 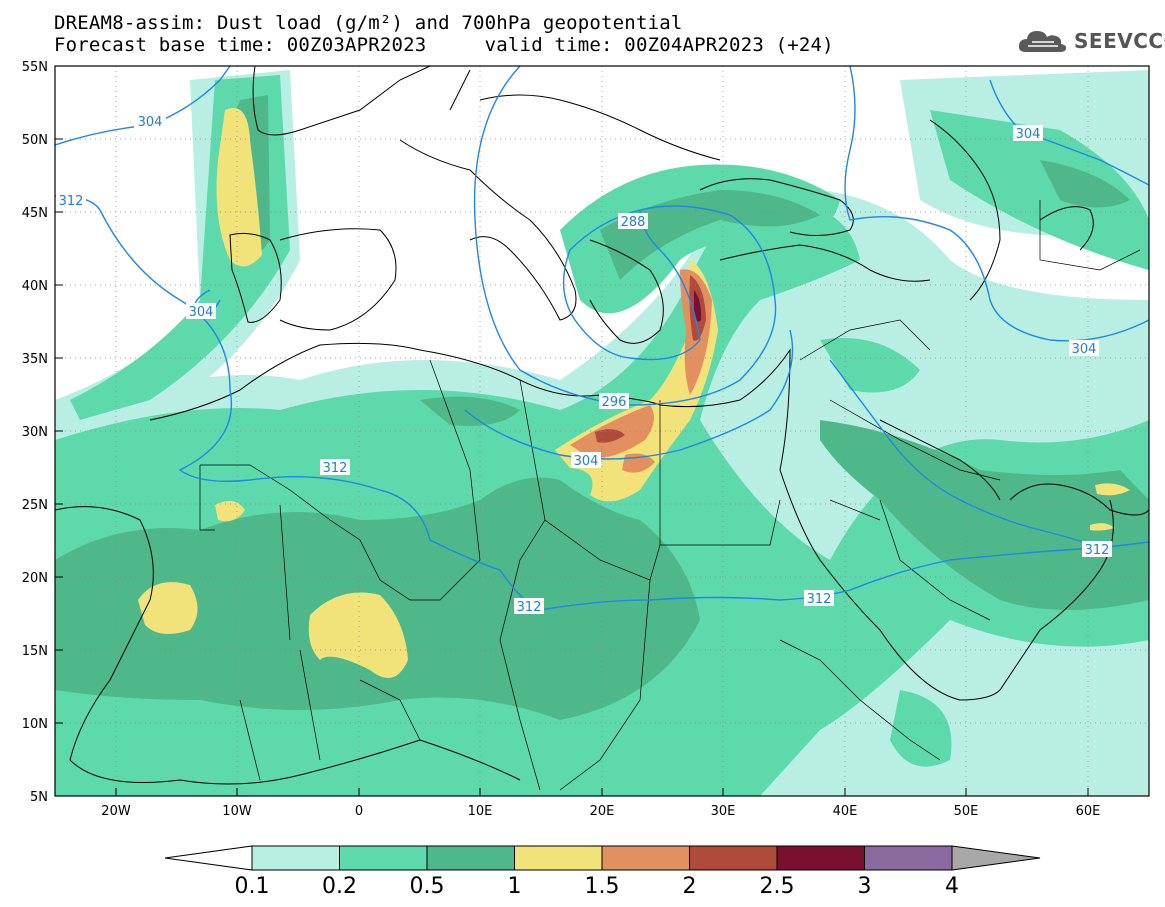 I want to click on lat-label: 45N, so click(x=35, y=213).